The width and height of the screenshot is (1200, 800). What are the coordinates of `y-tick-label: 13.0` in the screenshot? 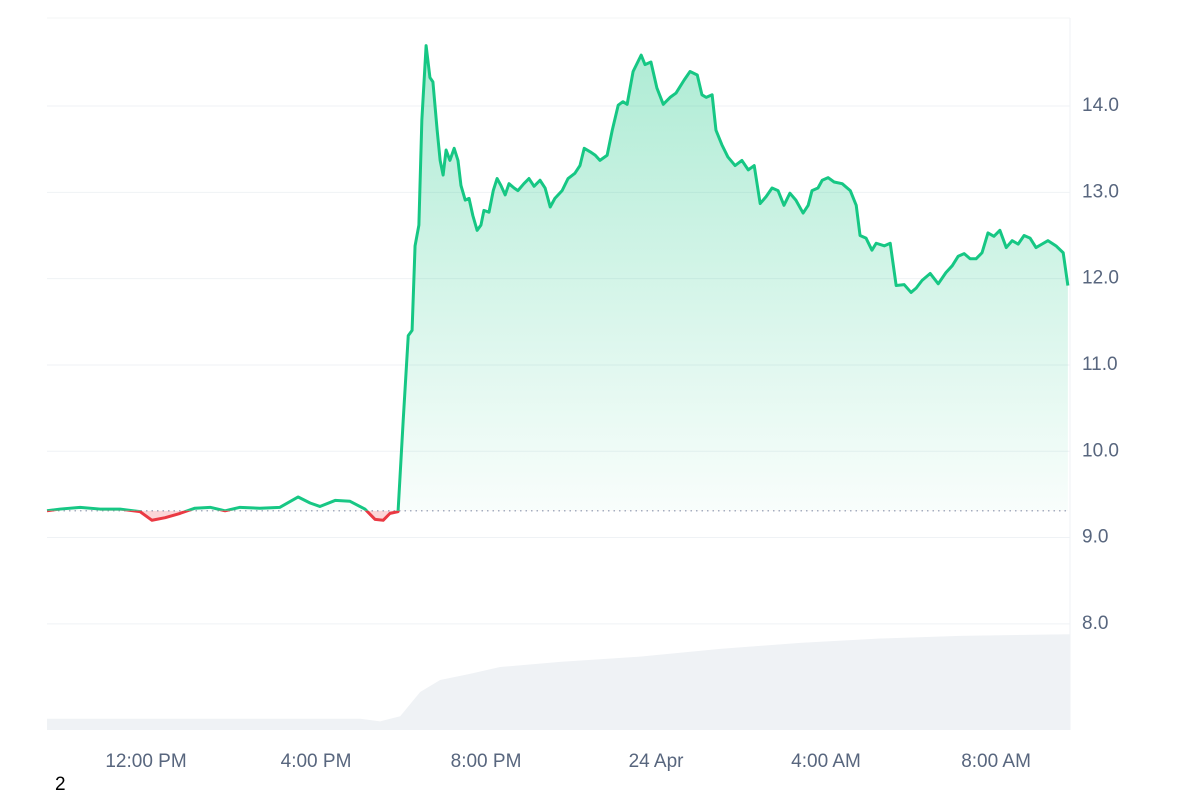 It's located at (1100, 191).